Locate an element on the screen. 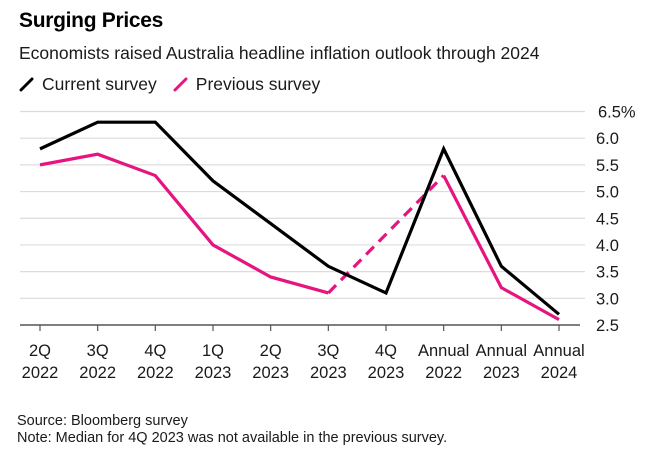 The width and height of the screenshot is (670, 452). y-tick-label: 5.5 is located at coordinates (607, 166).